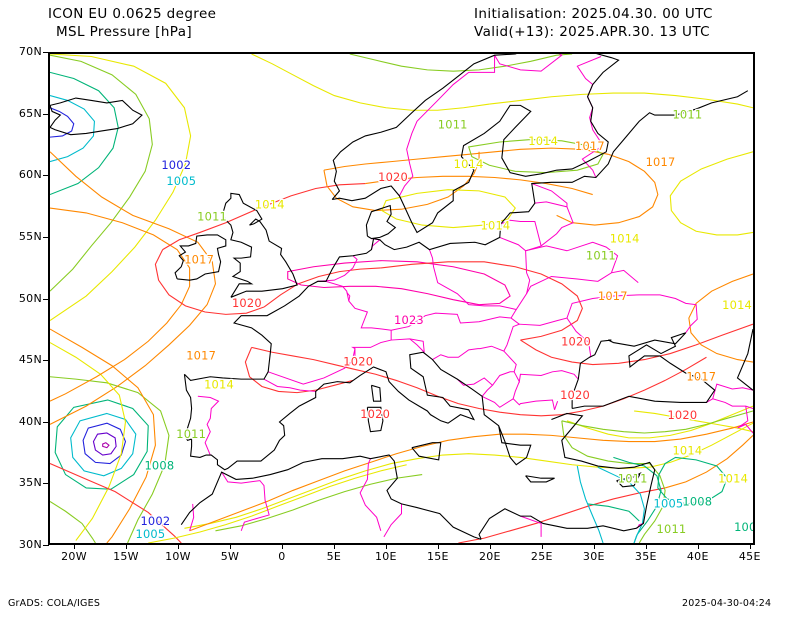 This screenshot has width=800, height=618. What do you see at coordinates (30, 360) in the screenshot?
I see `lat-tick-45n: 45N` at bounding box center [30, 360].